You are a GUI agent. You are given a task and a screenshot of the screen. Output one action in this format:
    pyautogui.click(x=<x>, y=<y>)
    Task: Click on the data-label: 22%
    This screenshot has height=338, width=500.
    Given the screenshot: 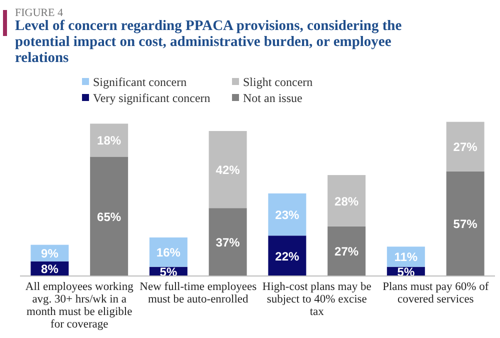 What is the action you would take?
    pyautogui.click(x=287, y=256)
    